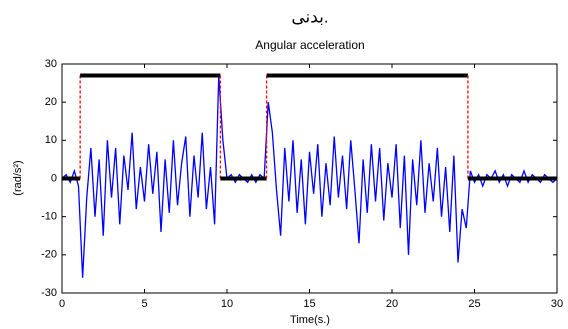 This screenshot has width=568, height=329. I want to click on x-tick-label: 0, so click(62, 304).